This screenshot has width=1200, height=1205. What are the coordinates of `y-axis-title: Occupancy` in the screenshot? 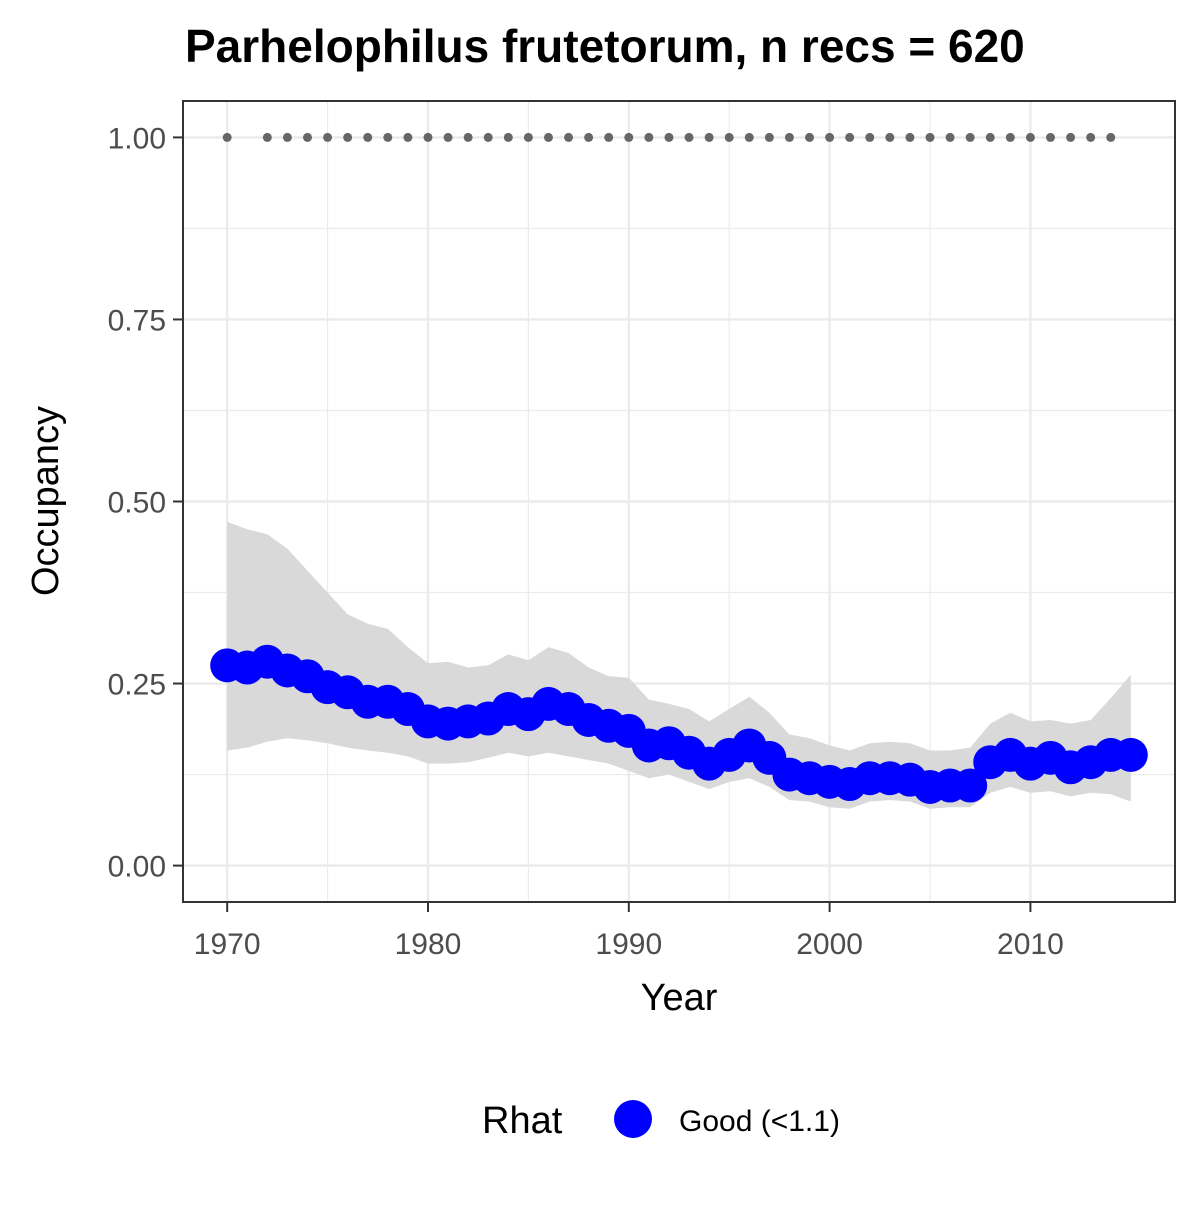 It's located at (46, 501).